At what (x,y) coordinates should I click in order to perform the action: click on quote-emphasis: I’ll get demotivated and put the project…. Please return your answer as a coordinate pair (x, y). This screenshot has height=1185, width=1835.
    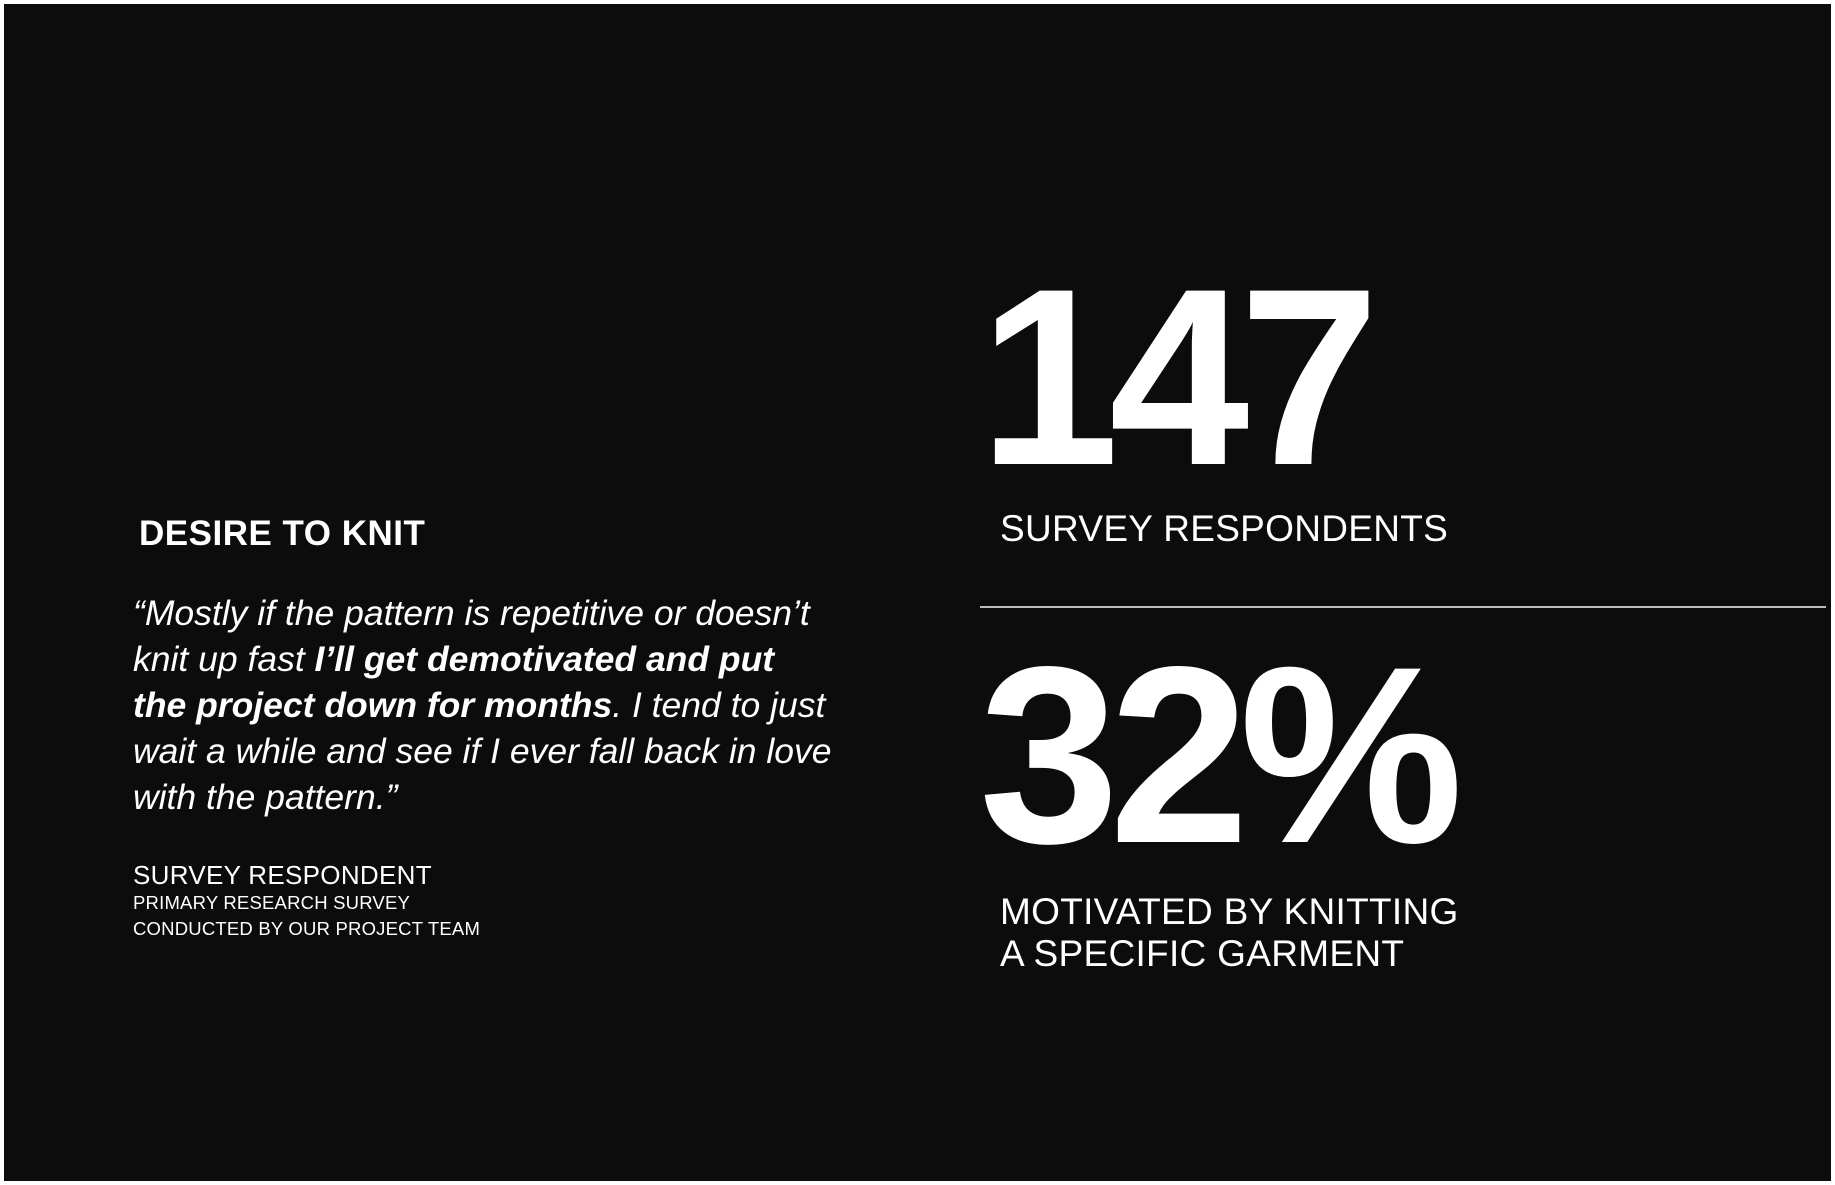
    Looking at the image, I should click on (454, 682).